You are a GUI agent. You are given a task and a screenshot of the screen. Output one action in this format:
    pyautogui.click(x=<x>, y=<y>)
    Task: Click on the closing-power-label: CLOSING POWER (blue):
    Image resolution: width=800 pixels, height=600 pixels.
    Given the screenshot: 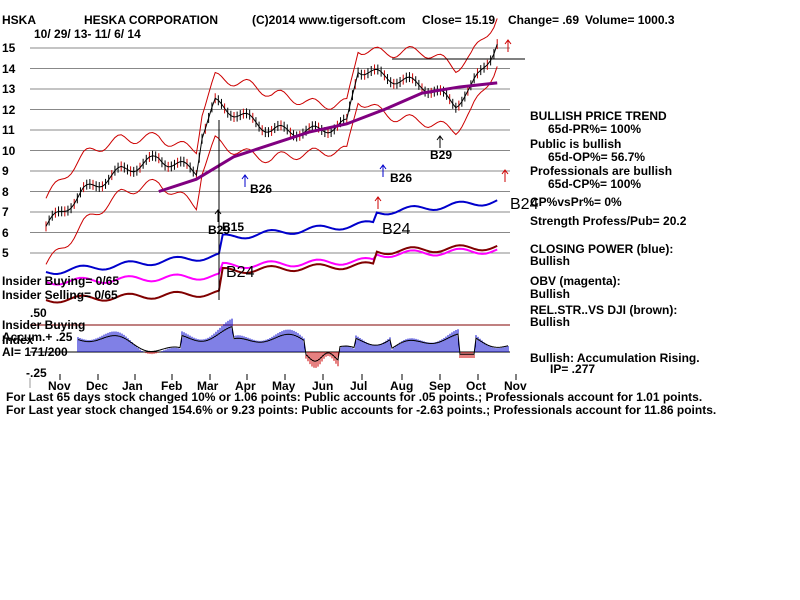 What is the action you would take?
    pyautogui.click(x=602, y=249)
    